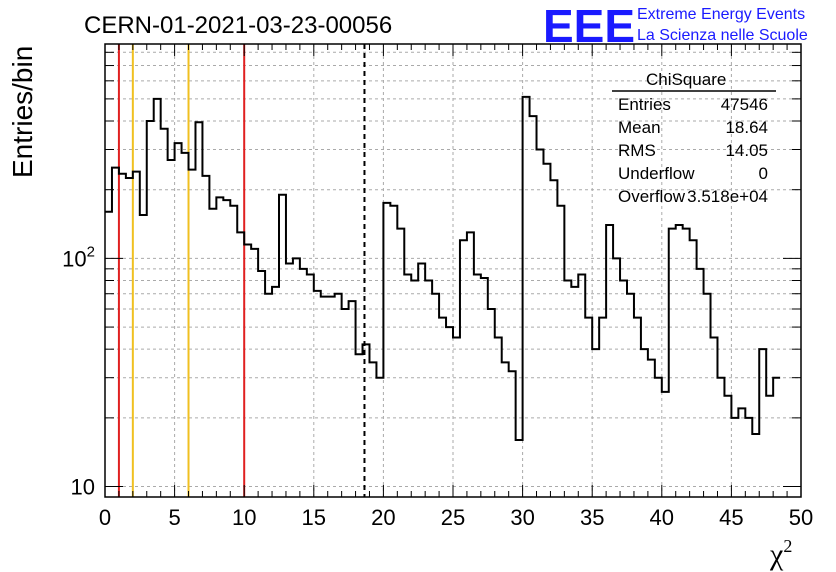  I want to click on stats-label: Entries, so click(644, 104).